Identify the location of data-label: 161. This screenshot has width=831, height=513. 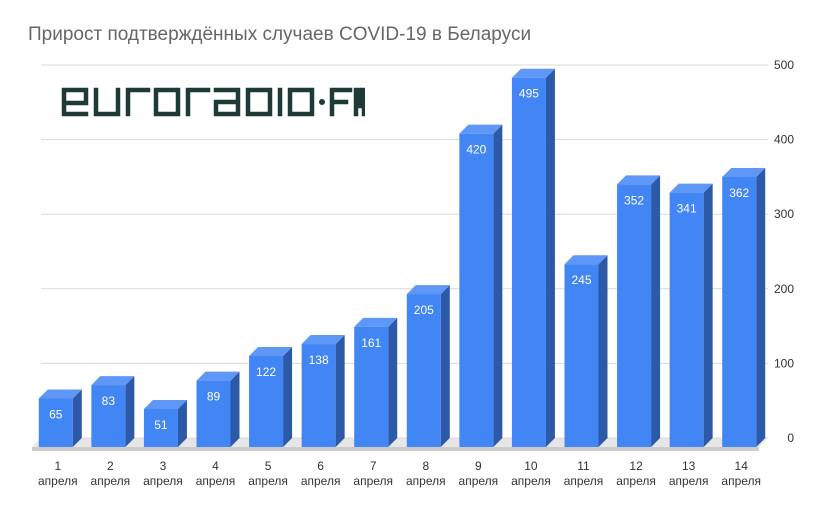
(371, 343).